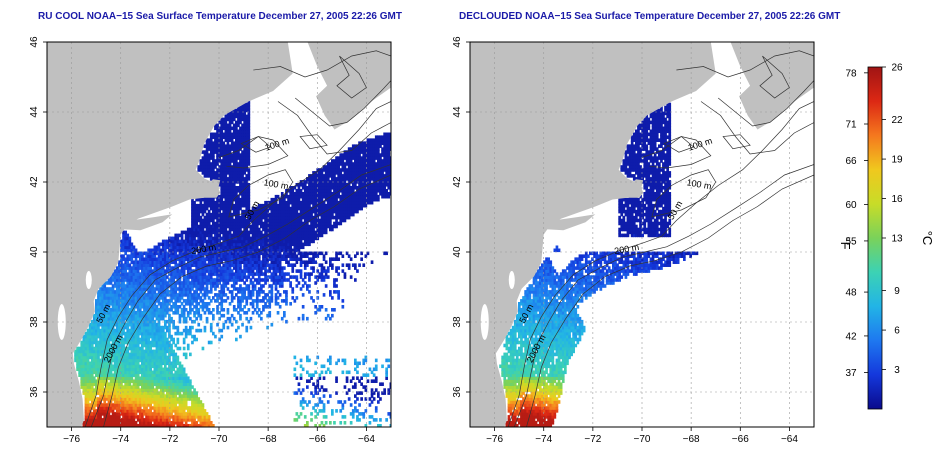  Describe the element at coordinates (897, 291) in the screenshot. I see `celsius-tick: 9` at that location.